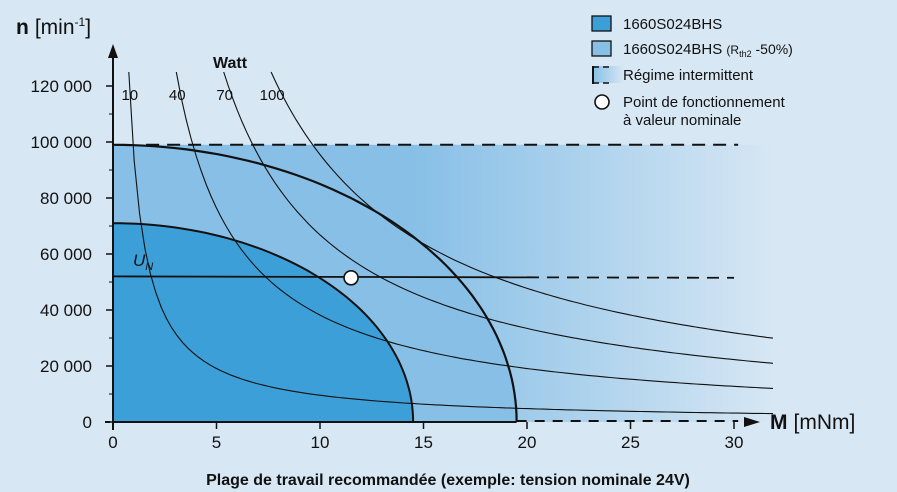 This screenshot has height=492, width=897. What do you see at coordinates (734, 442) in the screenshot?
I see `x-tick-label-30: 30` at bounding box center [734, 442].